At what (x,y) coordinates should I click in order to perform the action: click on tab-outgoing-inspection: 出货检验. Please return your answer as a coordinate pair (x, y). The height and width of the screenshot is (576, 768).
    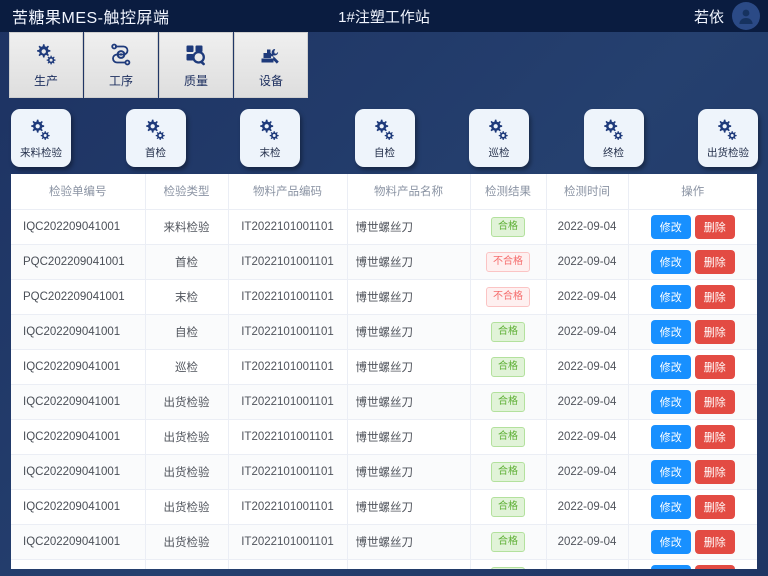
    Looking at the image, I should click on (728, 138).